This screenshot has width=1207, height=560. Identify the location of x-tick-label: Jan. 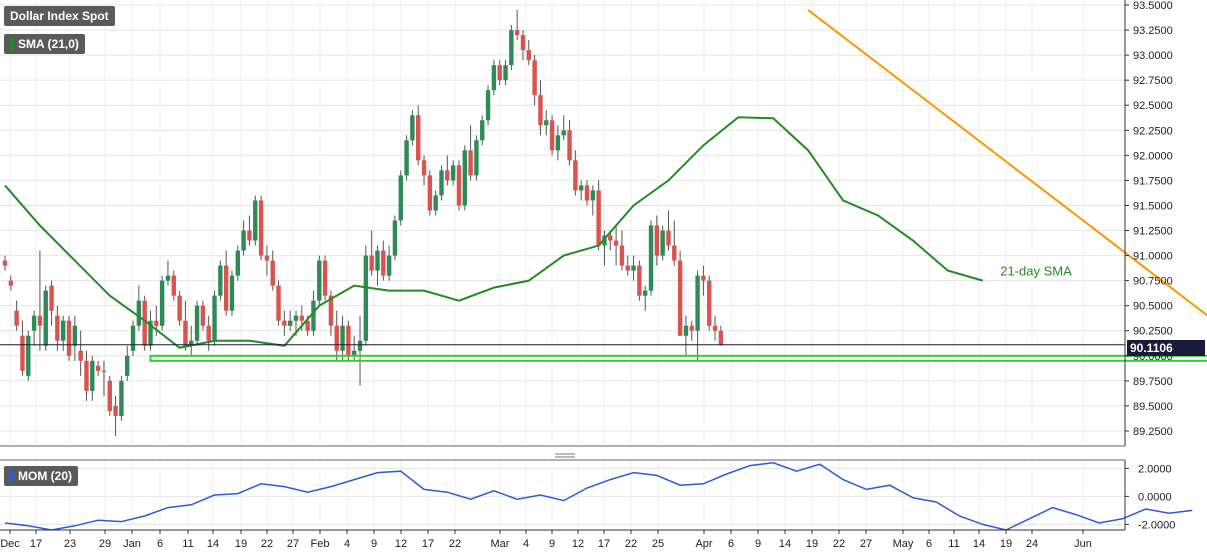
(132, 544).